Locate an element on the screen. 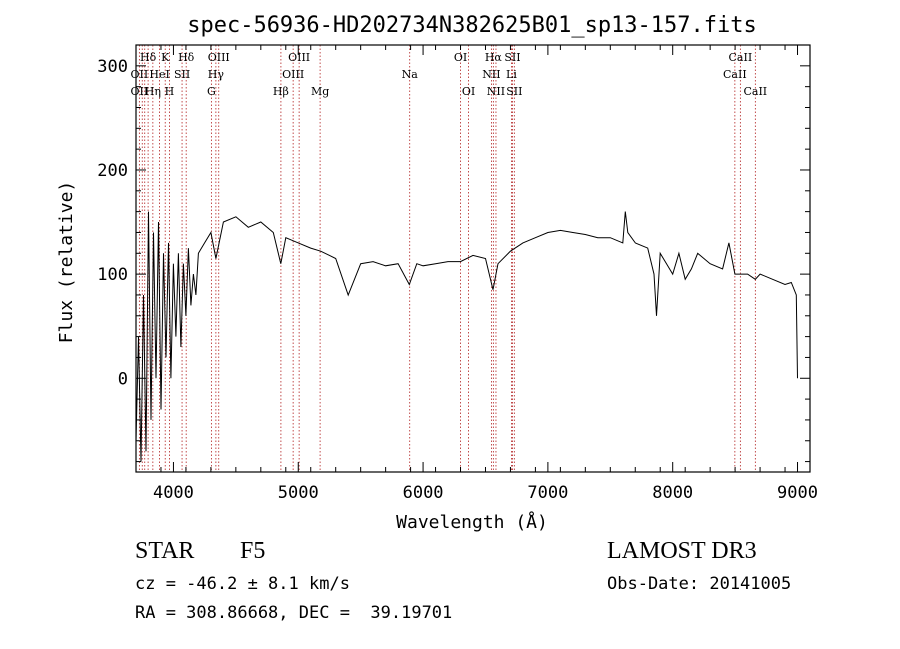 Image resolution: width=900 pixels, height=649 pixels. y-tick-label: 300 is located at coordinates (112, 67).